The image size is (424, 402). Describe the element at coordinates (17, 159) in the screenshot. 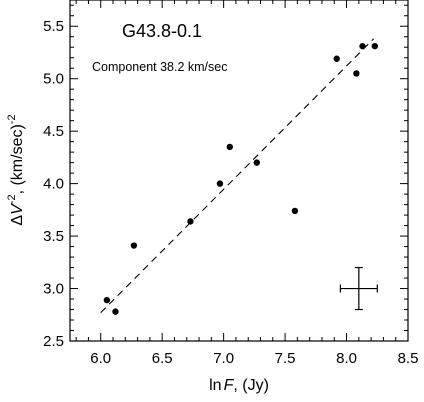

I see `y-axis-label-suffix: , (km/sec)` at that location.